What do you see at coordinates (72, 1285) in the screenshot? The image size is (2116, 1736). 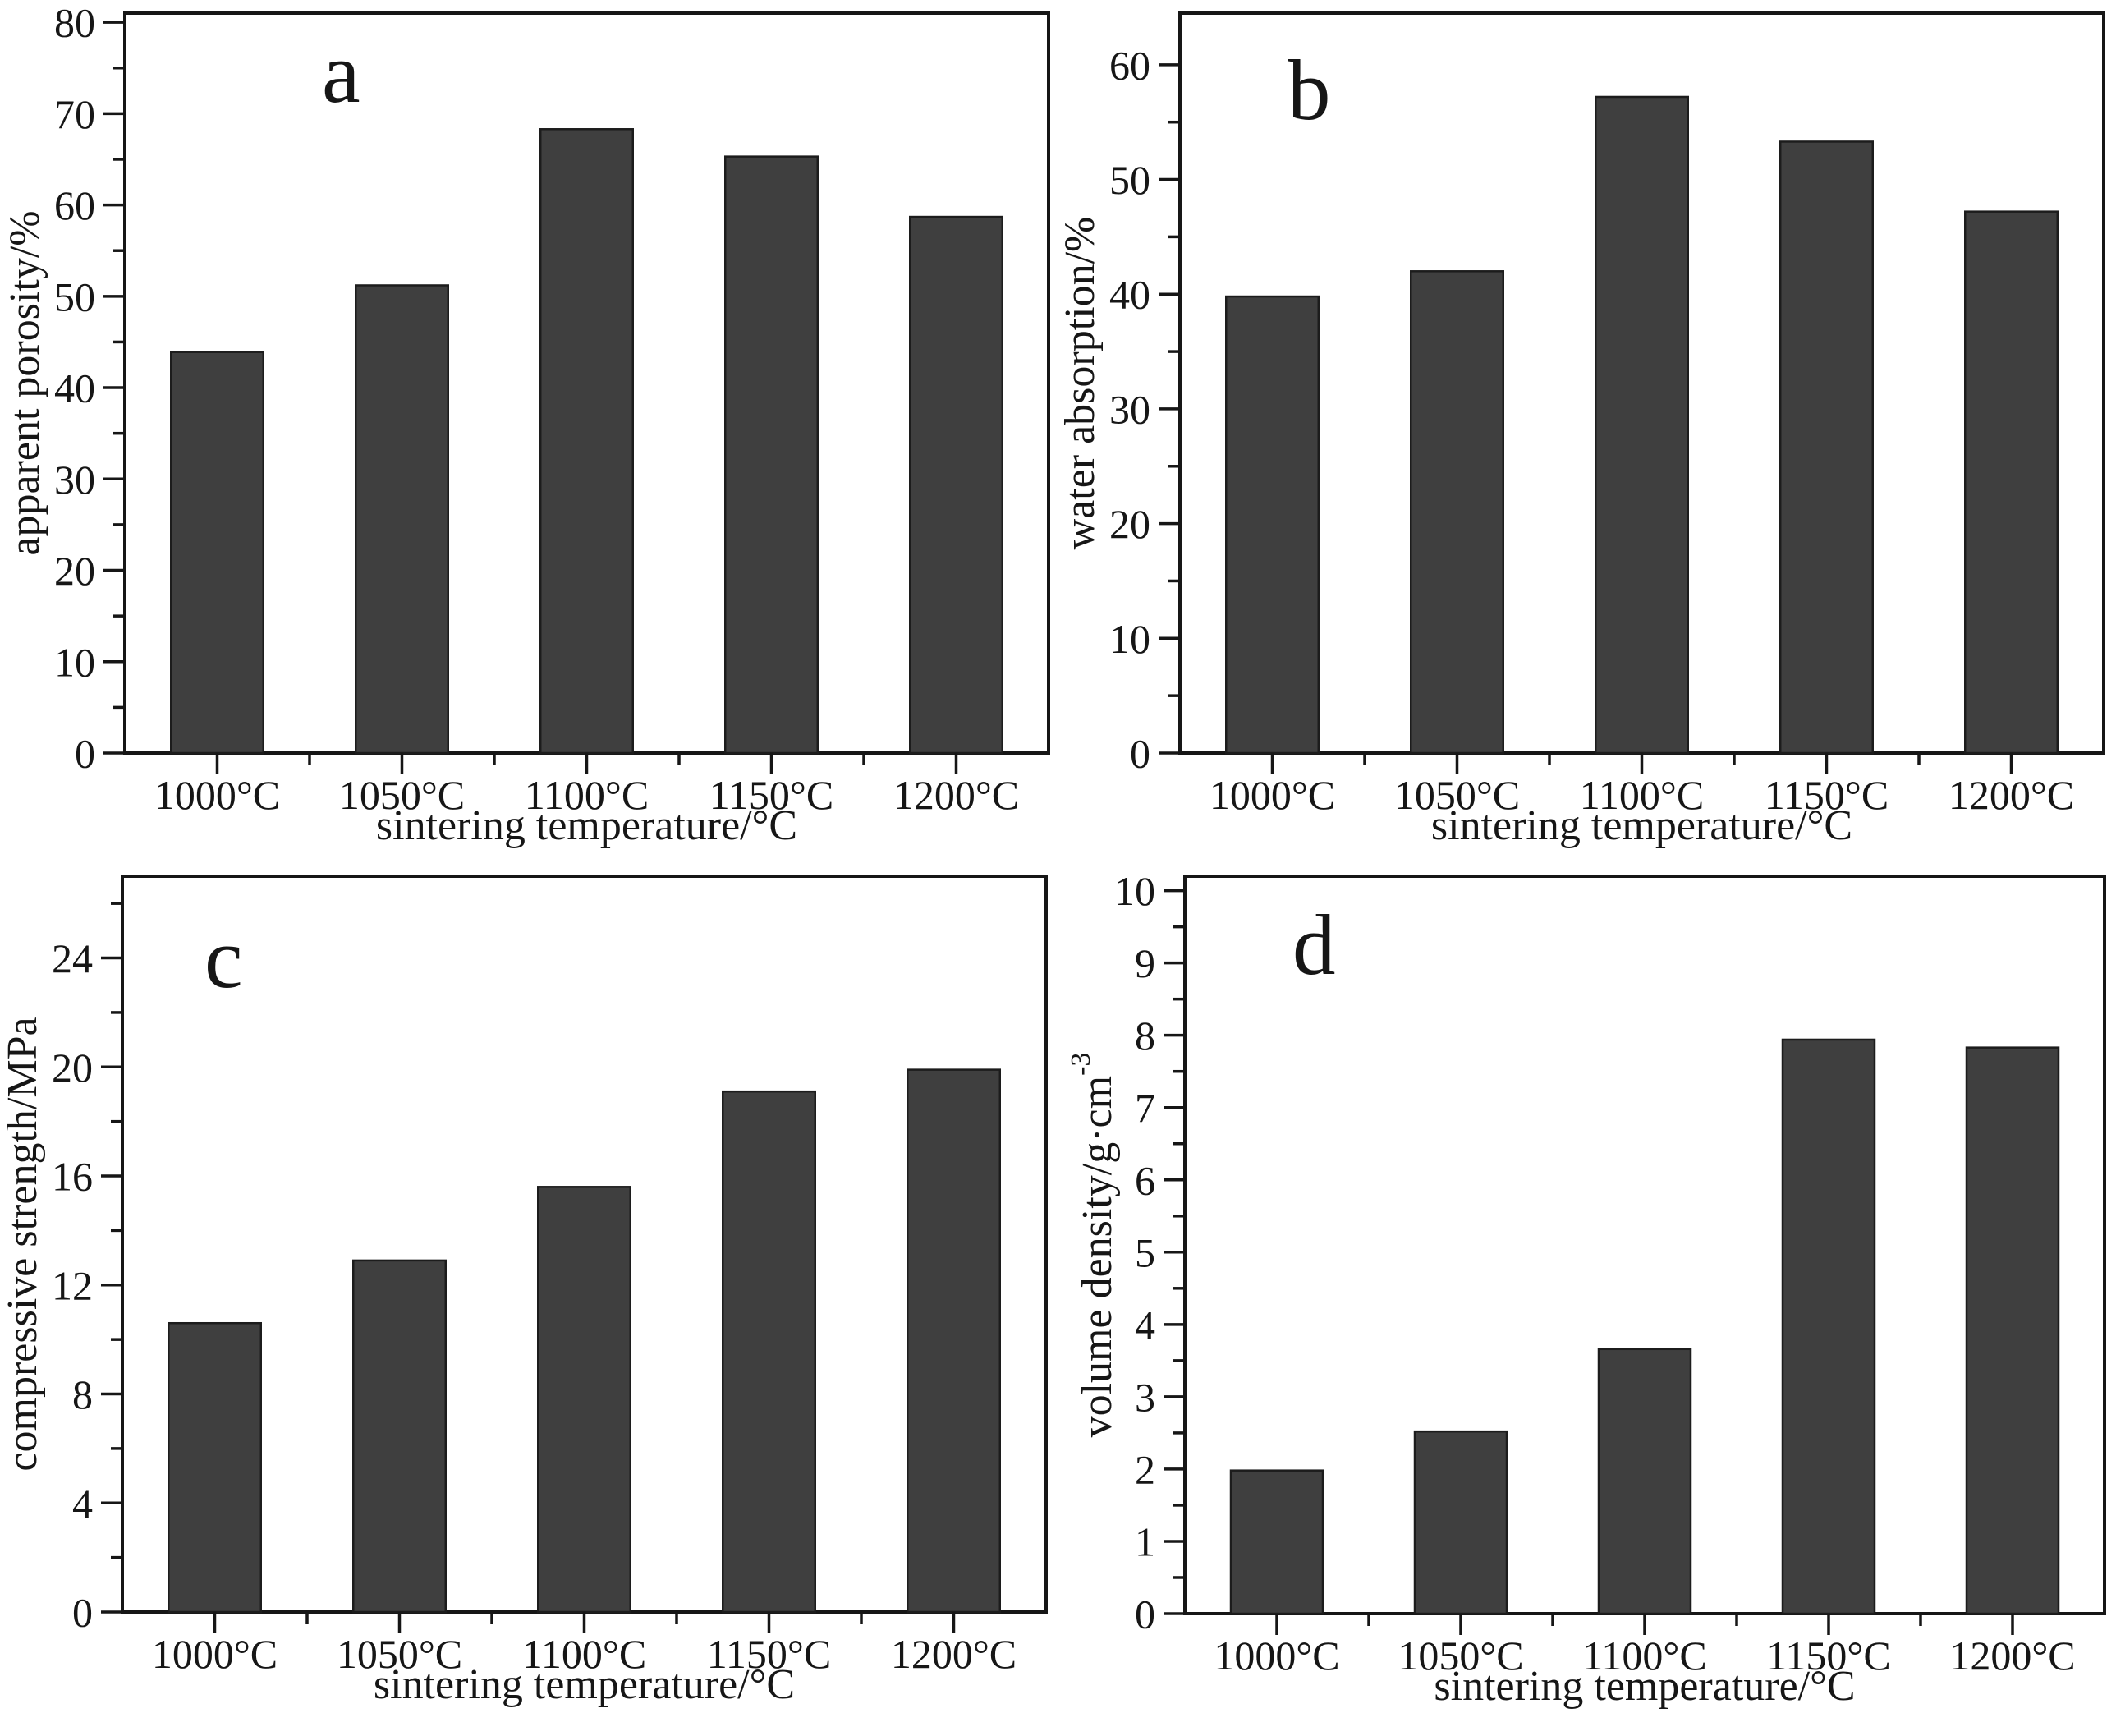 I see `y-tick-label: 12` at bounding box center [72, 1285].